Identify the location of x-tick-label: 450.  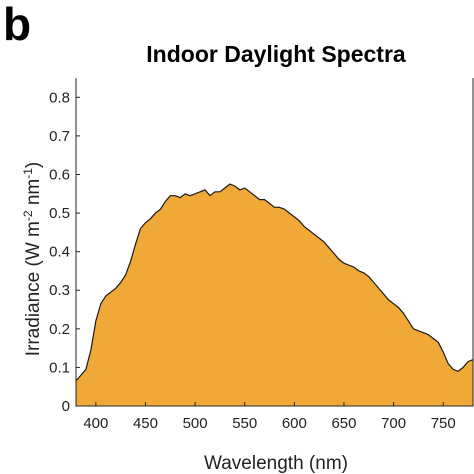
(145, 423).